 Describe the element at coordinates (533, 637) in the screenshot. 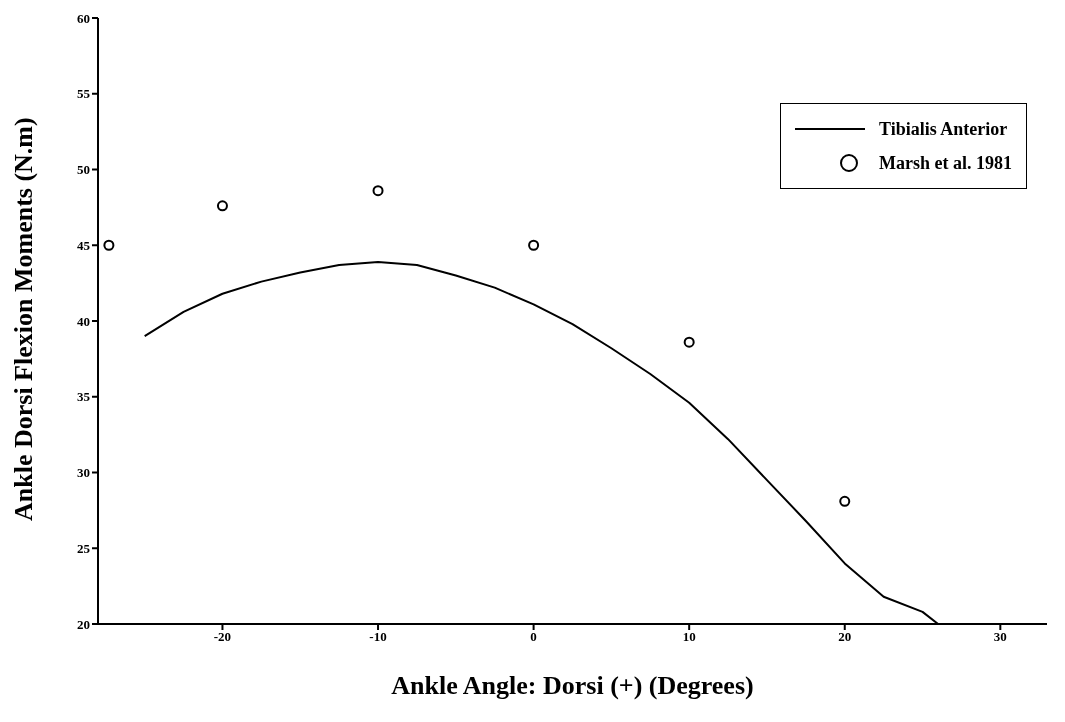

I see `x-tick-label: 0` at that location.